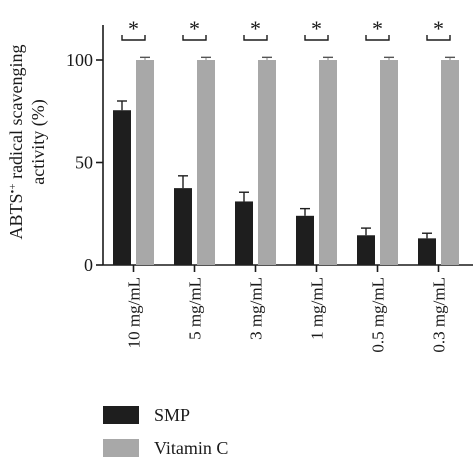  Describe the element at coordinates (16, 141) in the screenshot. I see `y-axis-title-line1: ABTS•+ radical scavenging` at that location.